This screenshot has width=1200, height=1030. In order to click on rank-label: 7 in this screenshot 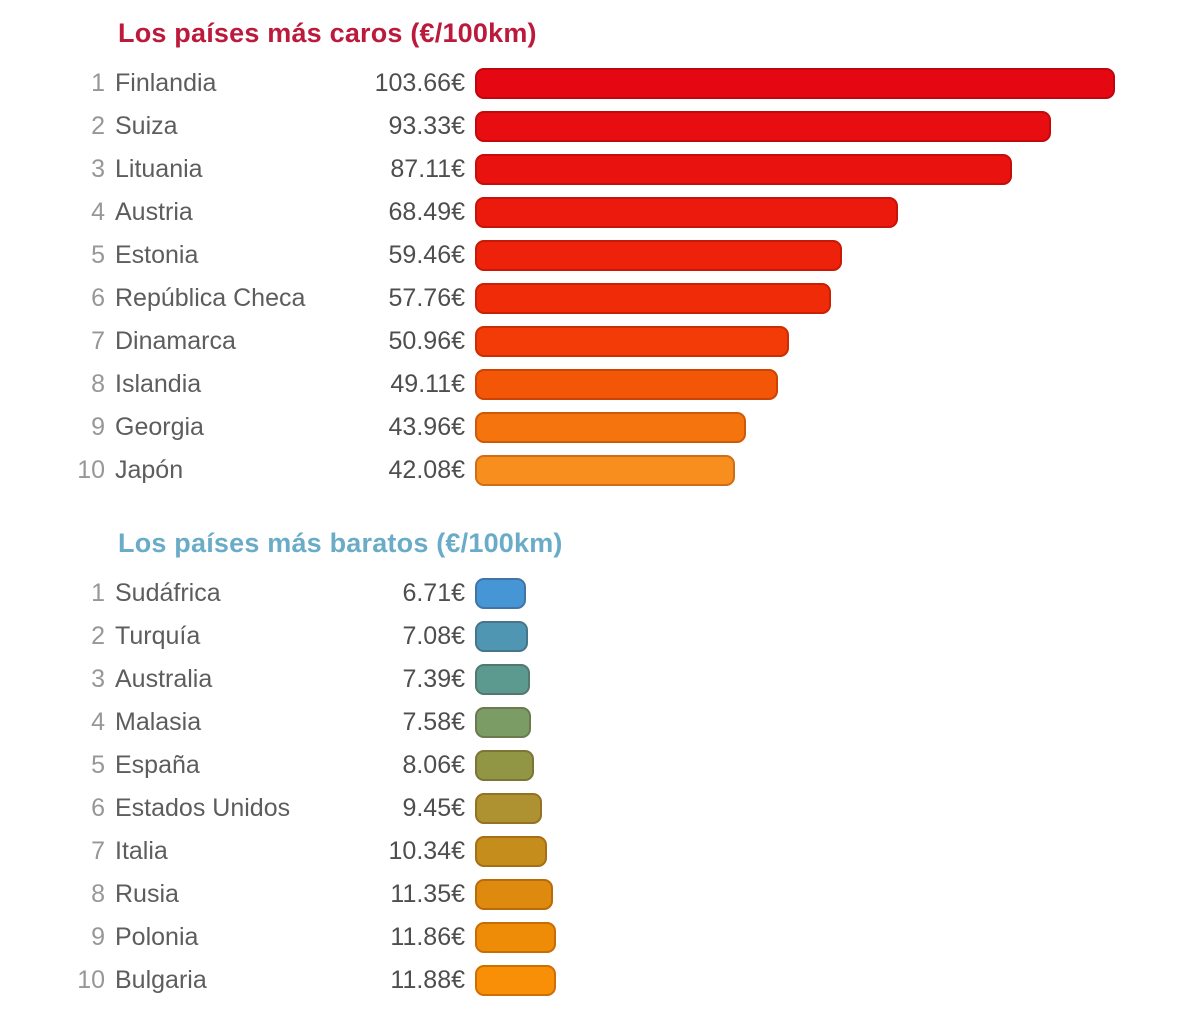, I will do `click(98, 341)`.